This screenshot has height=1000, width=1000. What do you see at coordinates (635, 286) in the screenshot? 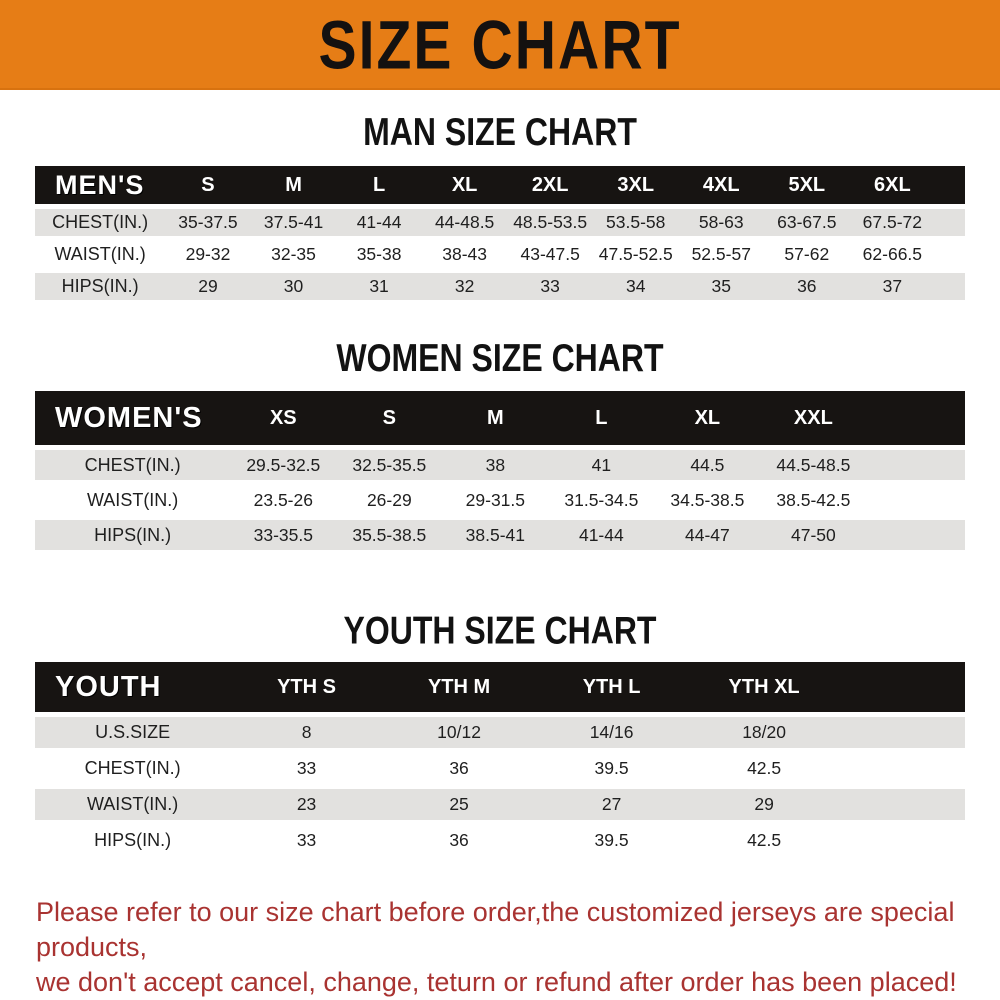
I see `cell: 34` at bounding box center [635, 286].